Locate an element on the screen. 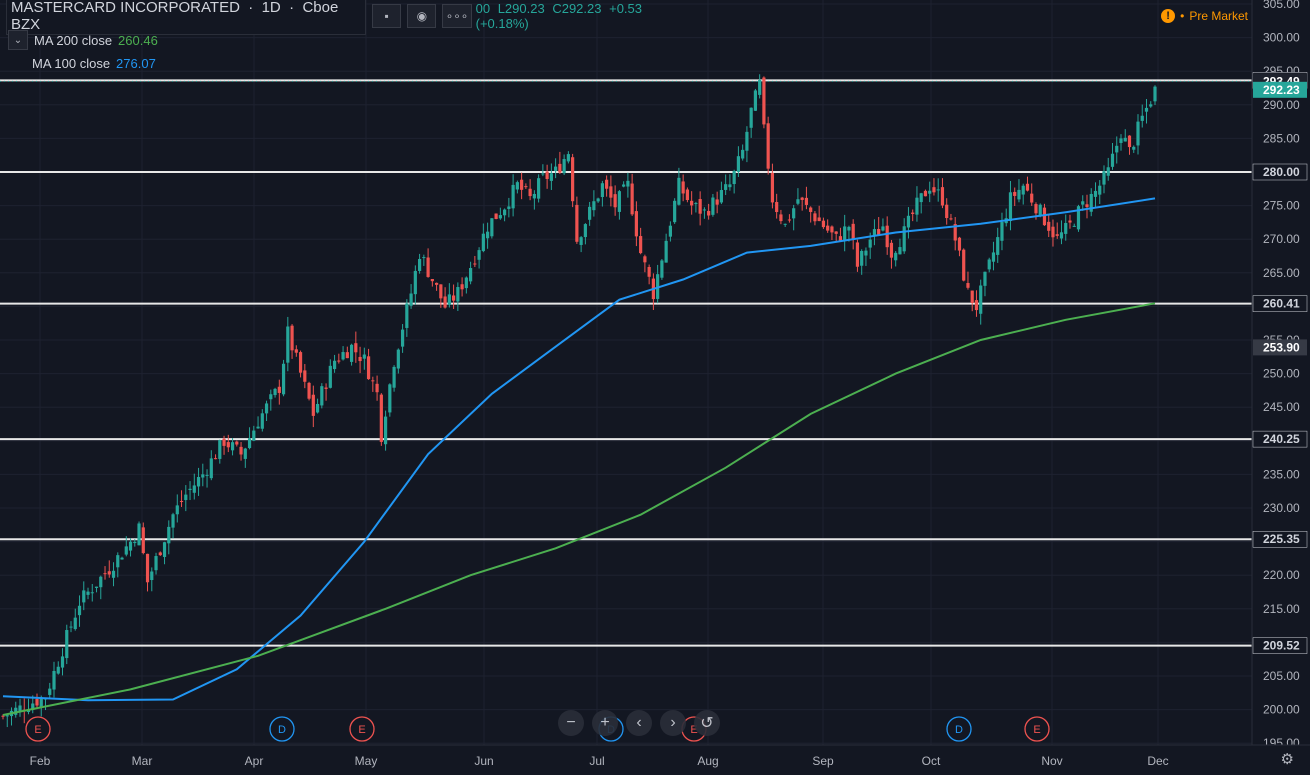 This screenshot has height=775, width=1310. indicator-ma200: ⌄ MA 200 close 260.46 is located at coordinates (83, 40).